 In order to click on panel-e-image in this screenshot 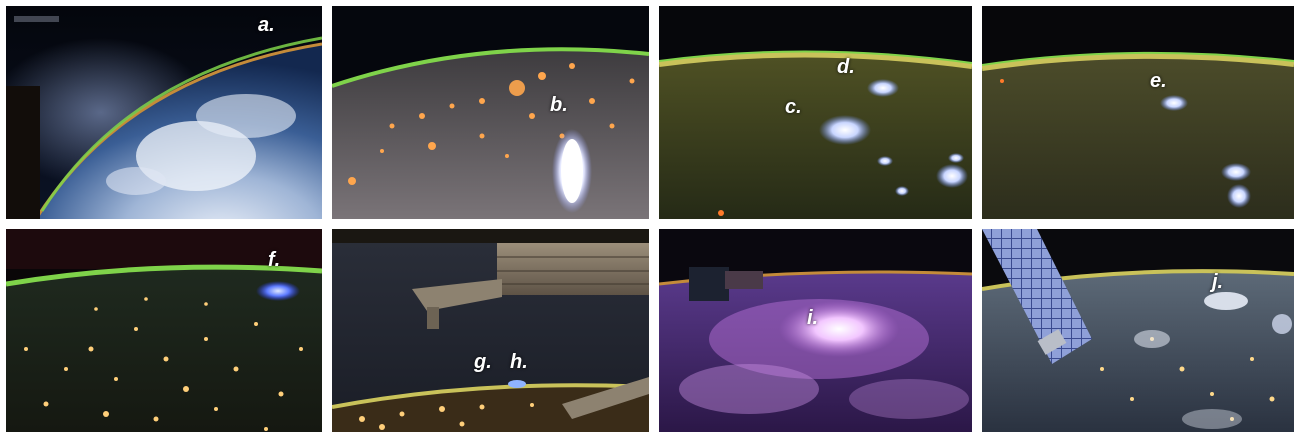, I will do `click(1138, 112)`.